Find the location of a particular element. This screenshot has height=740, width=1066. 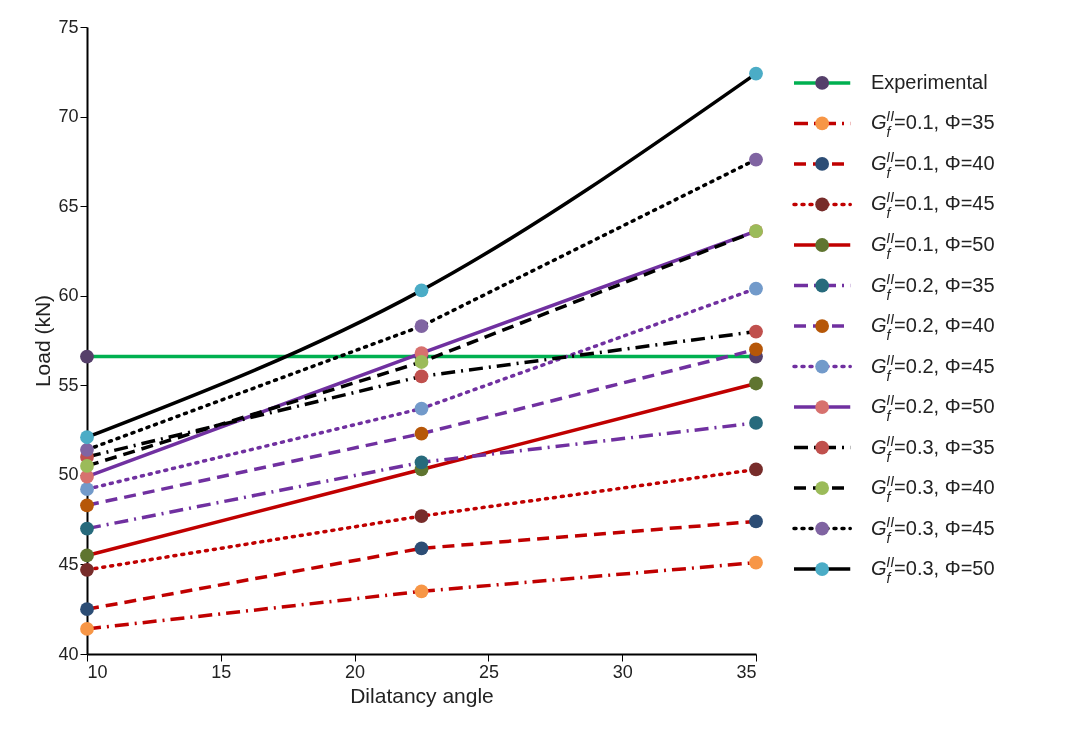

y-tick-label: 70 is located at coordinates (68, 116).